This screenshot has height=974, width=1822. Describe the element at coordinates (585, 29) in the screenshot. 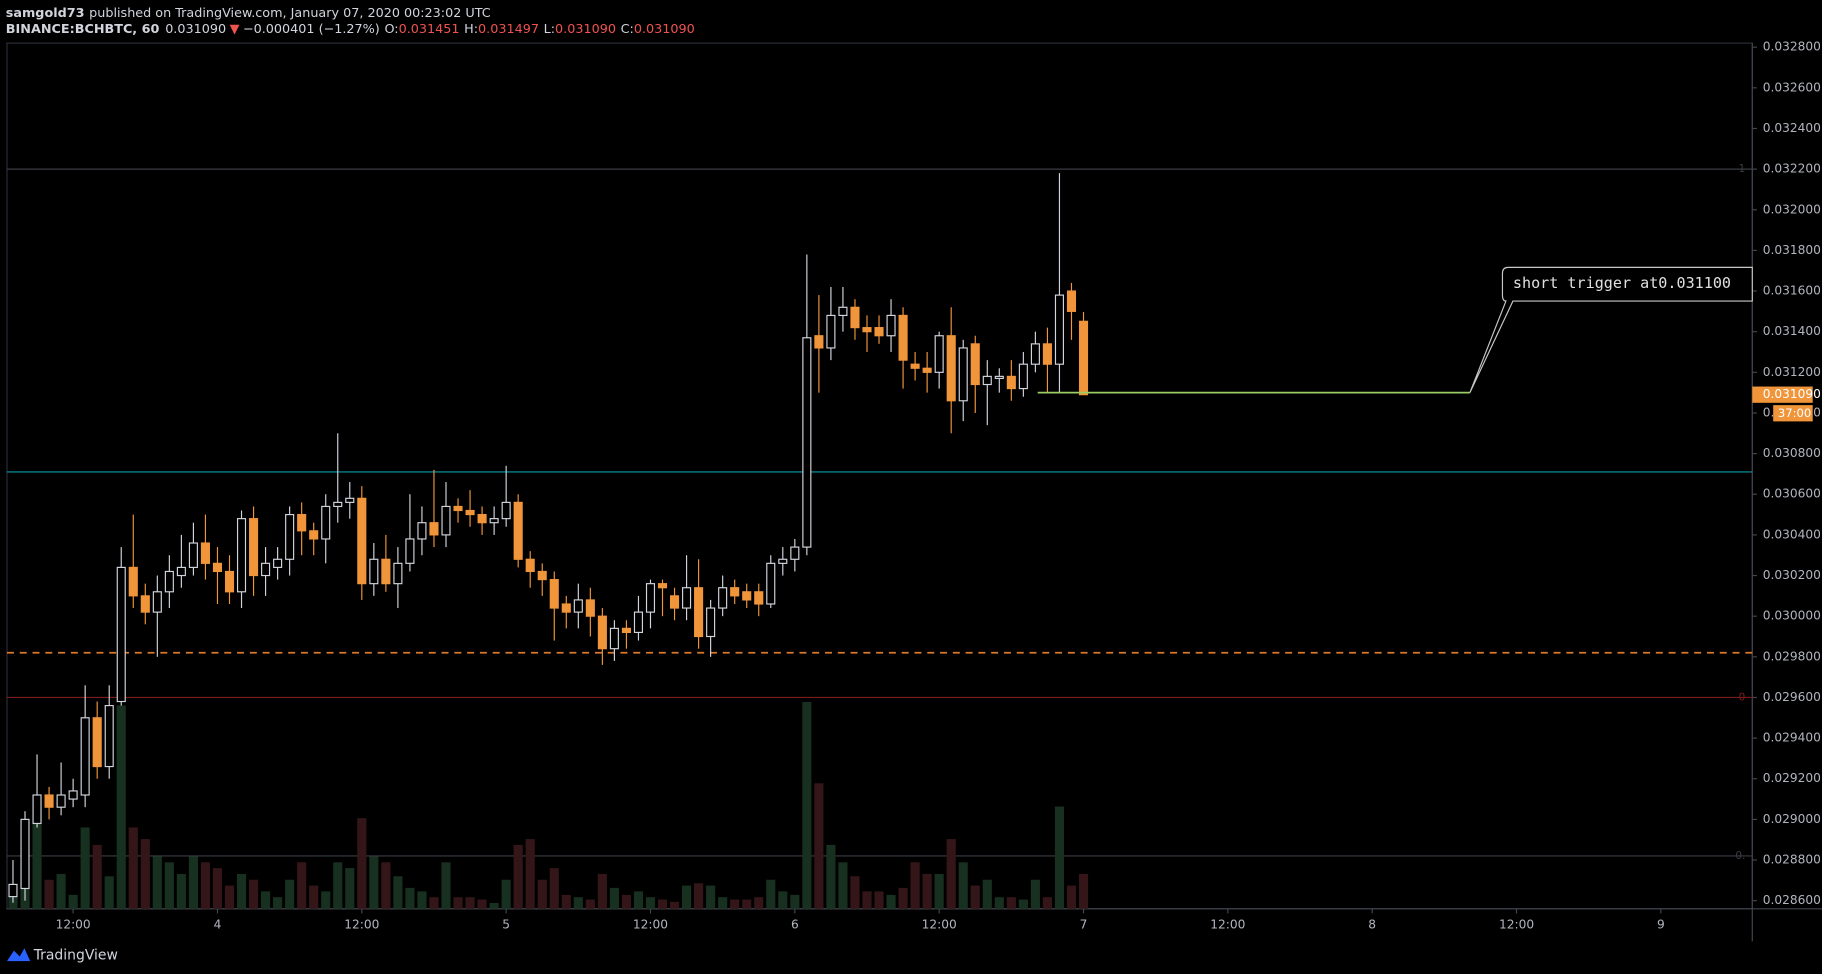

I see `ohlc-value: 0.031090` at that location.